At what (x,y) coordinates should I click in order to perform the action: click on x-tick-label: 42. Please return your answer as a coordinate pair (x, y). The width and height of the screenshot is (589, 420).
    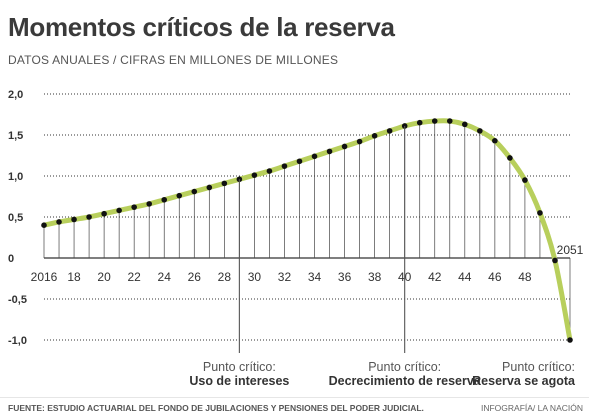
    Looking at the image, I should click on (435, 277).